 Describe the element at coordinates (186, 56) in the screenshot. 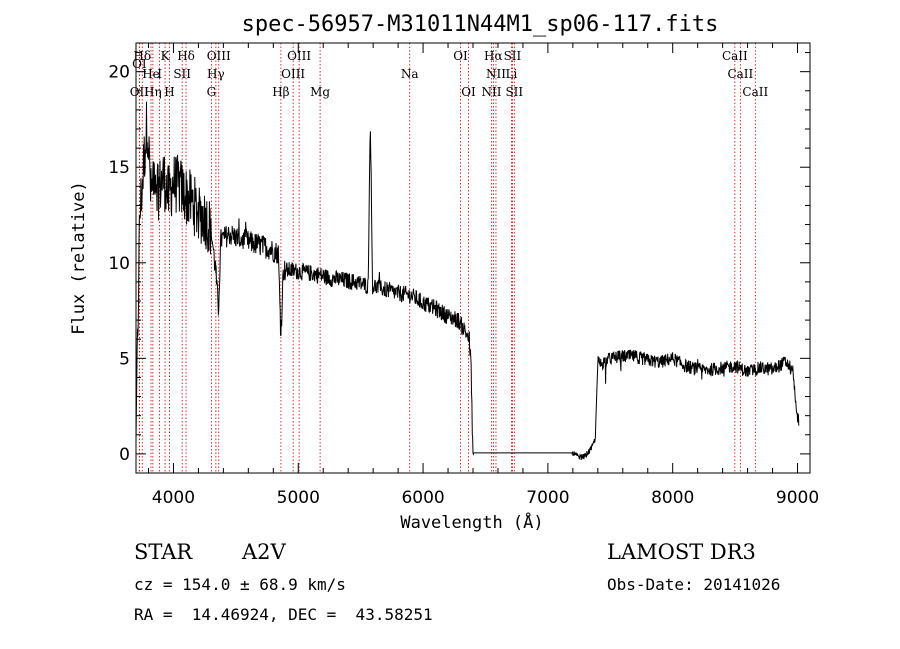

I see `spectral-line-label: Hδ` at that location.